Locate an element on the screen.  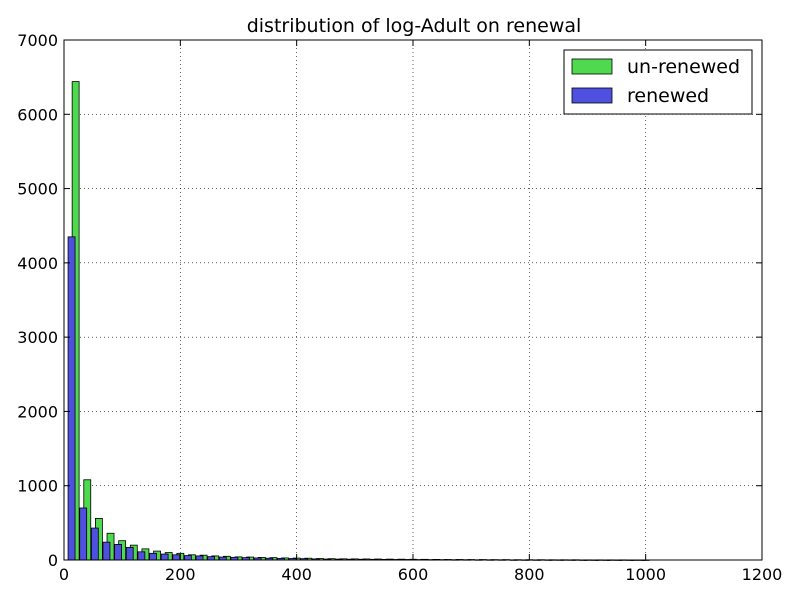
y-tick-label: 4000 is located at coordinates (37, 263).